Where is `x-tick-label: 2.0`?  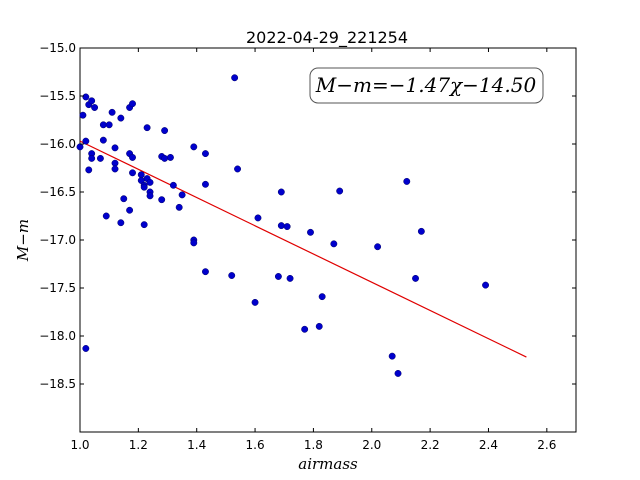 x-tick-label: 2.0 is located at coordinates (371, 445).